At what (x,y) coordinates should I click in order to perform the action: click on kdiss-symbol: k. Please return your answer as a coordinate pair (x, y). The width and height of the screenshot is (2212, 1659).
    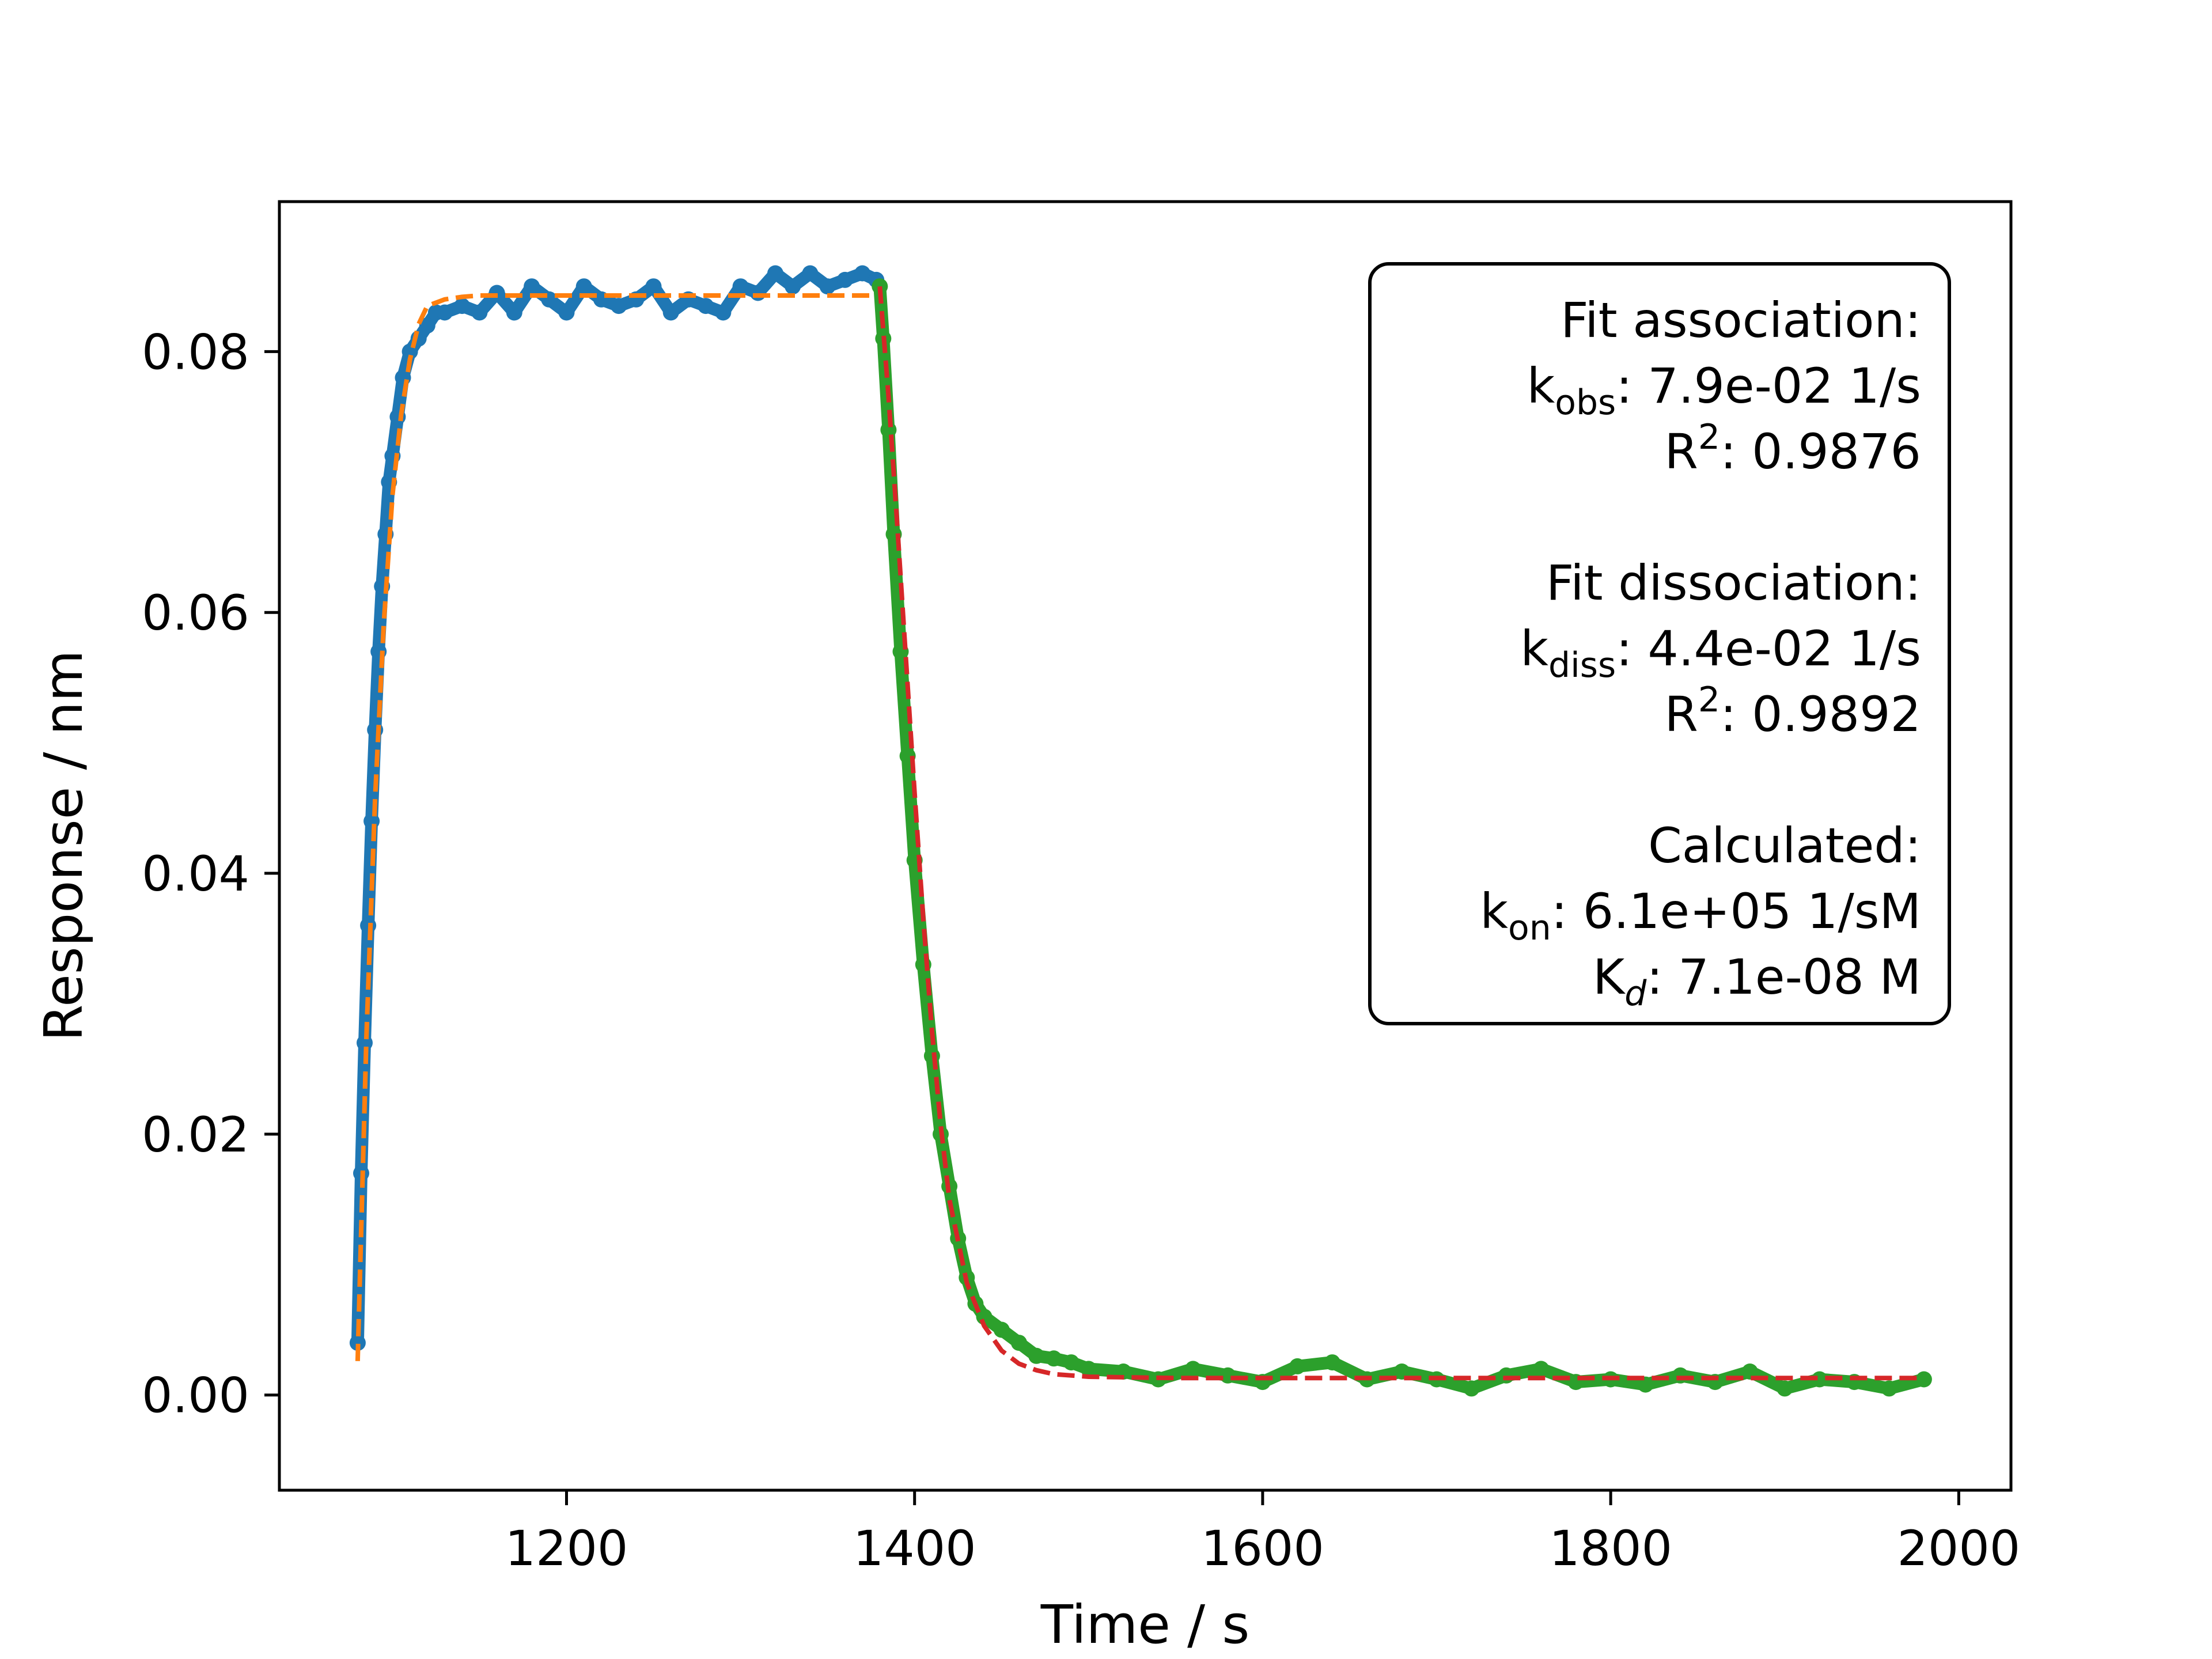
    Looking at the image, I should click on (1534, 648).